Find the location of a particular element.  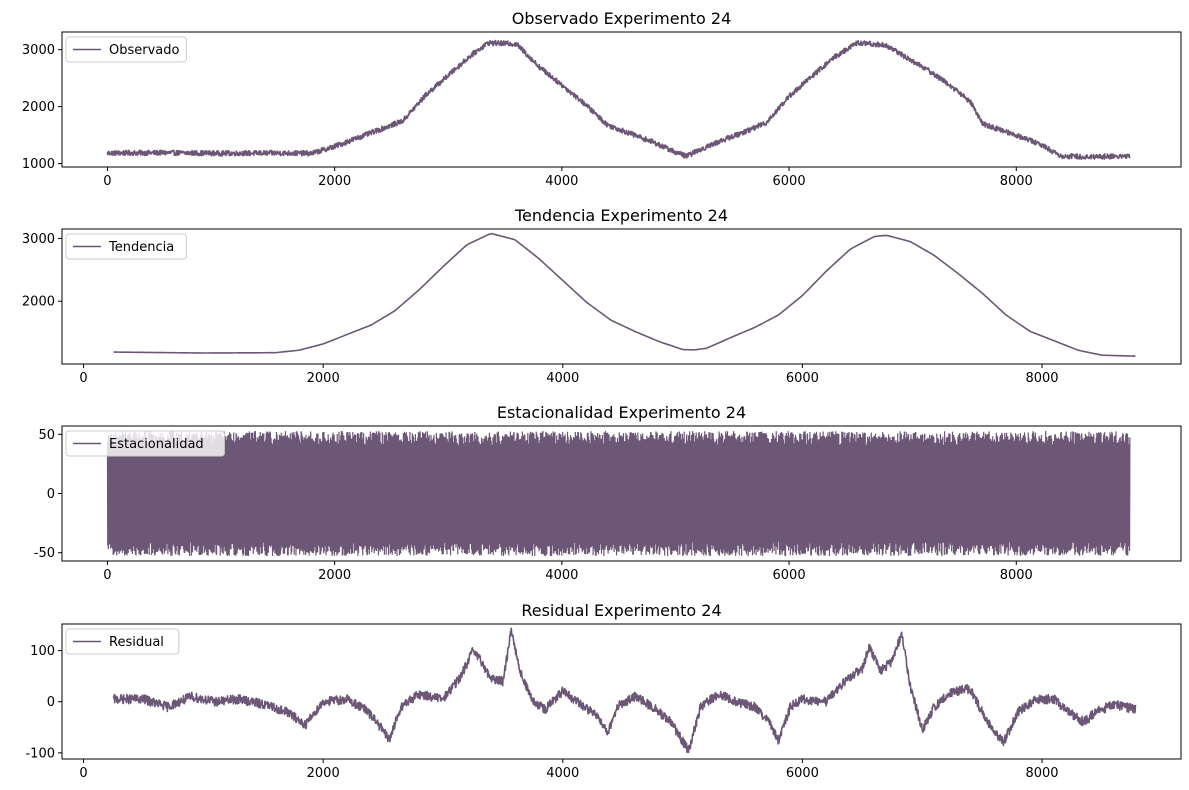

legend: Residual is located at coordinates (122, 641).